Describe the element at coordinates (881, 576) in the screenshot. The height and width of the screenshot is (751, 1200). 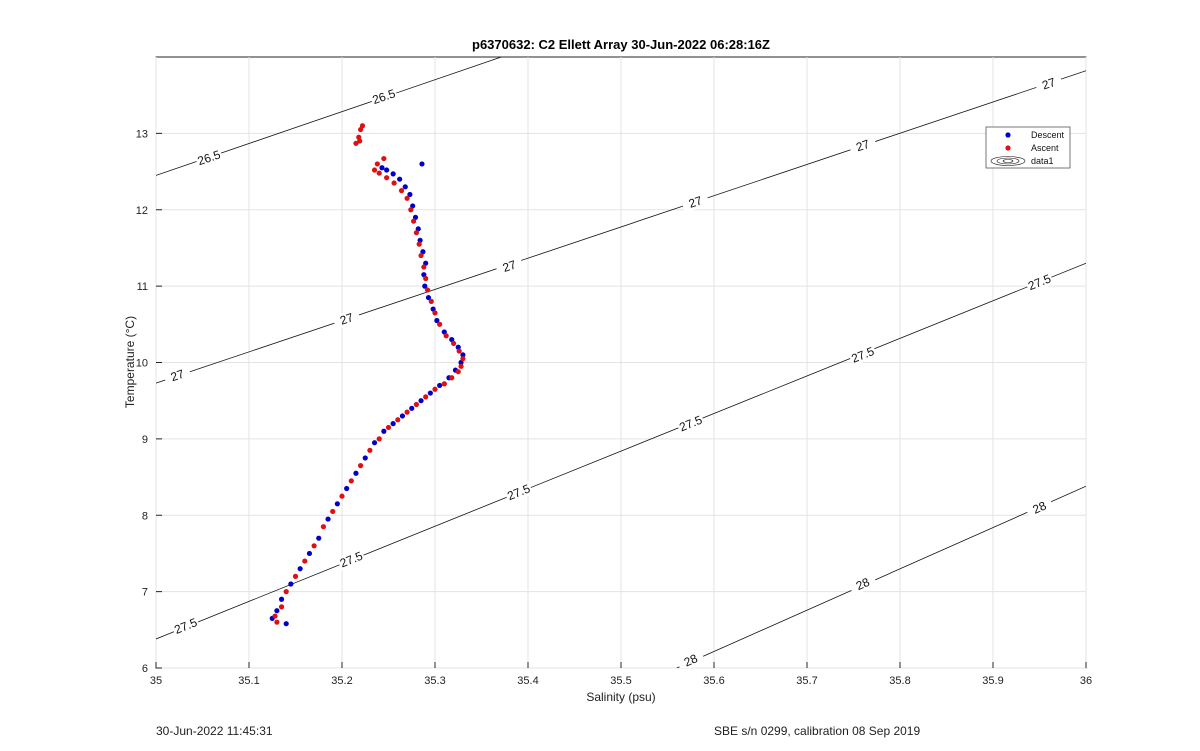
I see `isopycnal-line` at that location.